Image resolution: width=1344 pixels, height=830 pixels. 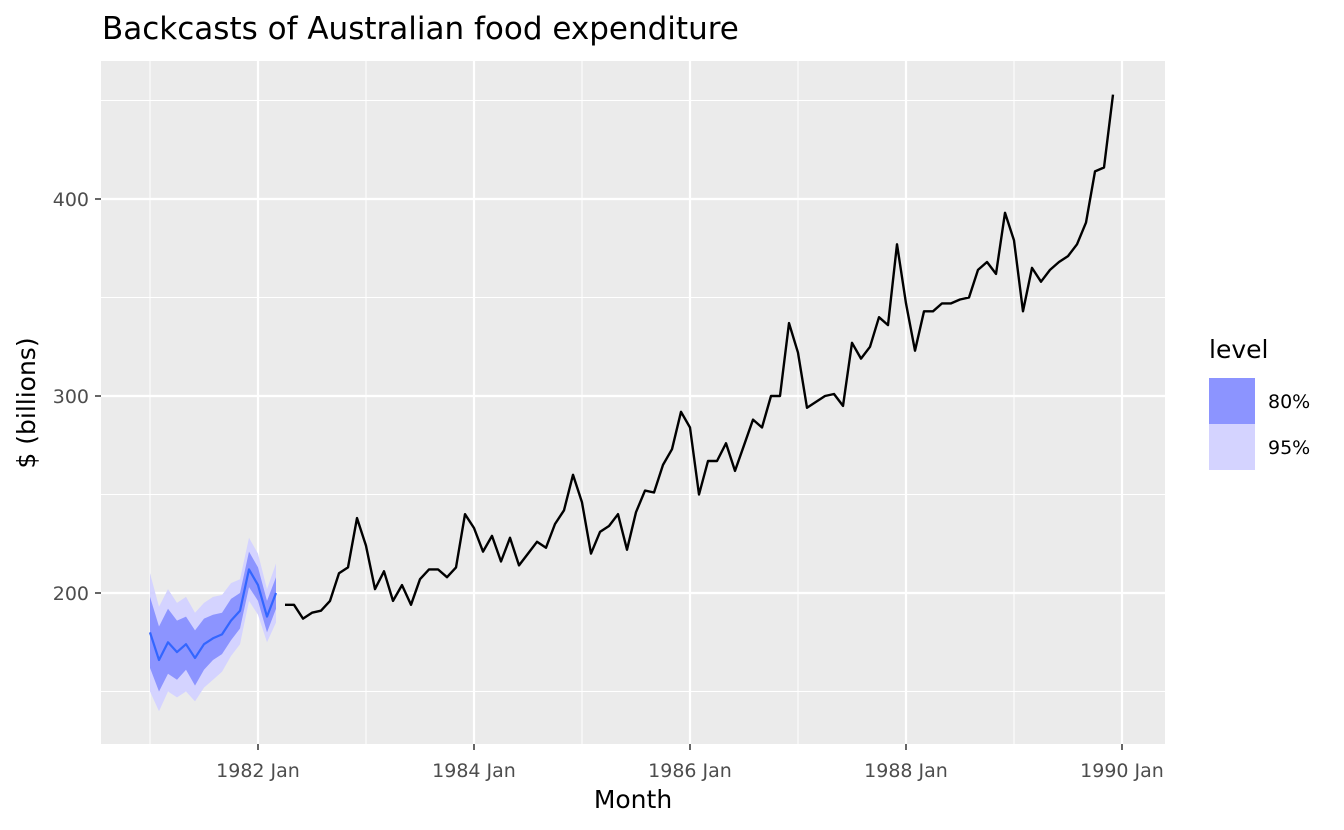 What do you see at coordinates (1259, 402) in the screenshot?
I see `legend: level 80% 95%` at bounding box center [1259, 402].